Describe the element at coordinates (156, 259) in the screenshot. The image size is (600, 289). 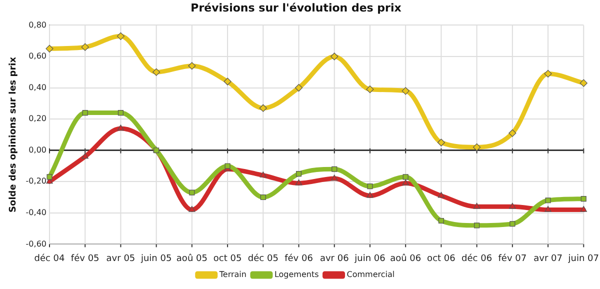
I see `x-tick-label: juin 05` at that location.